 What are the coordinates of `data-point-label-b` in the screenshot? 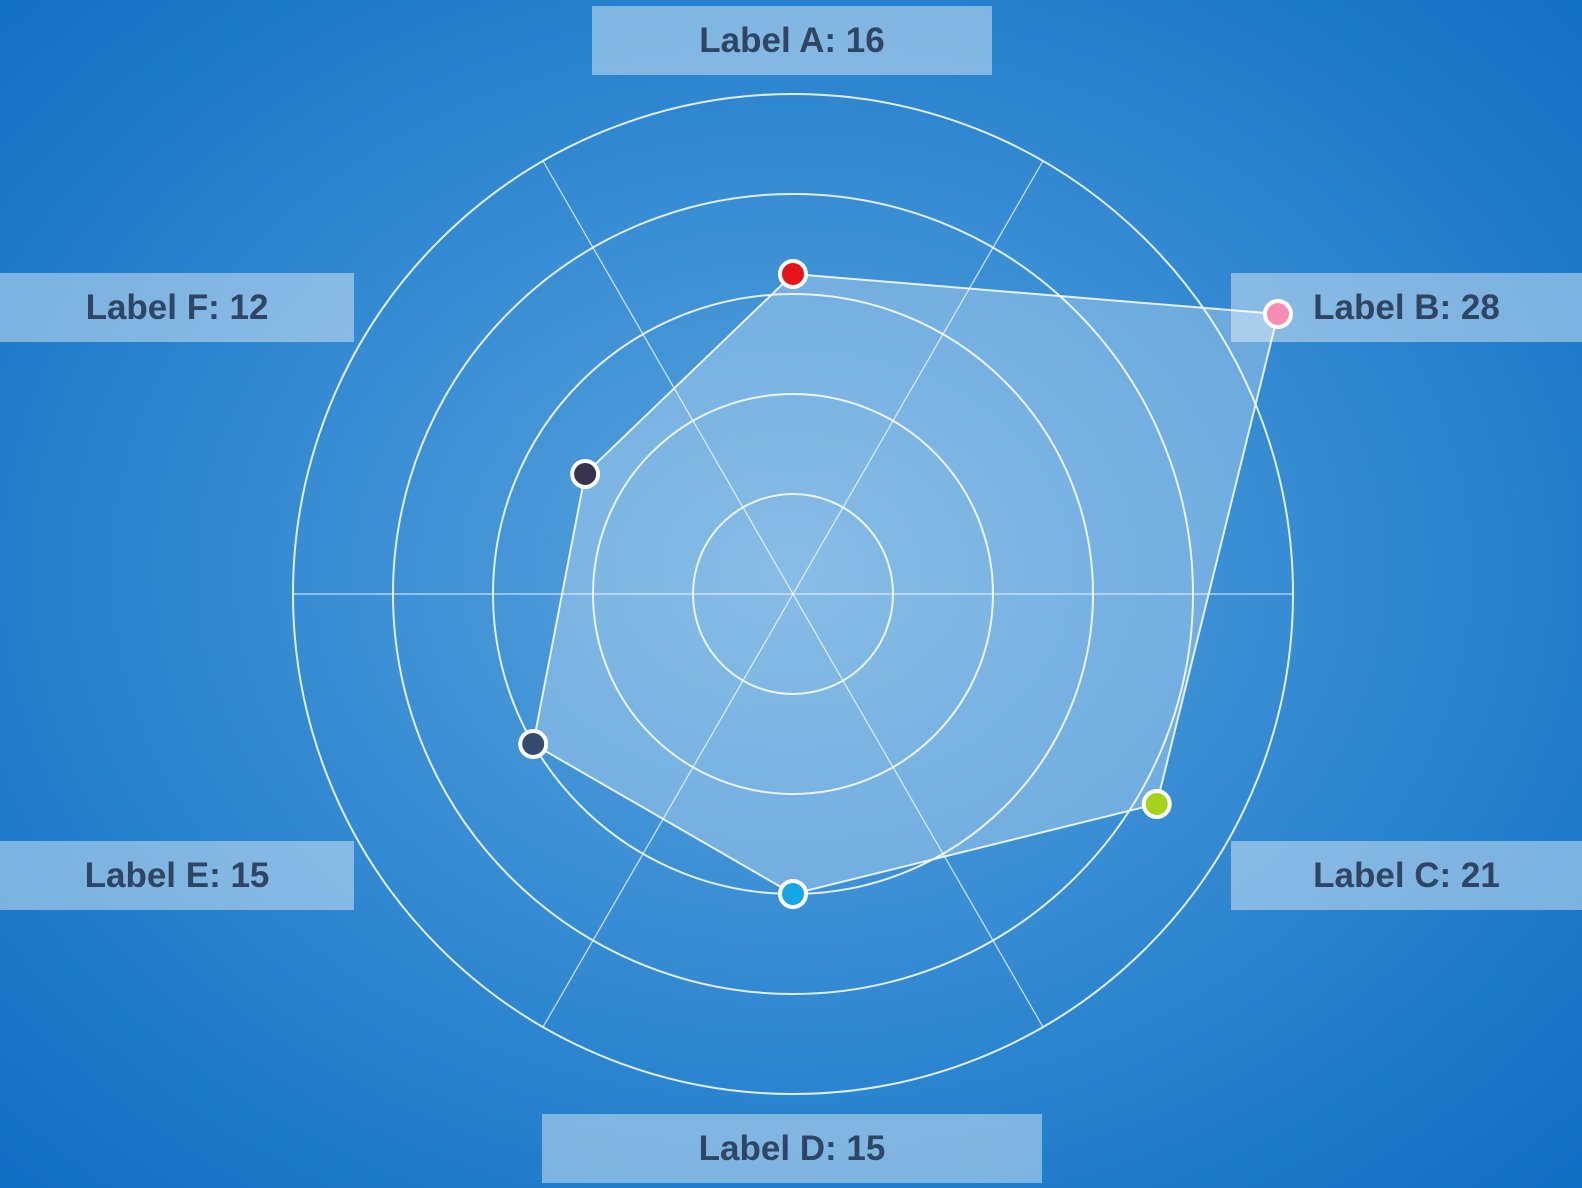 It's located at (1277, 314).